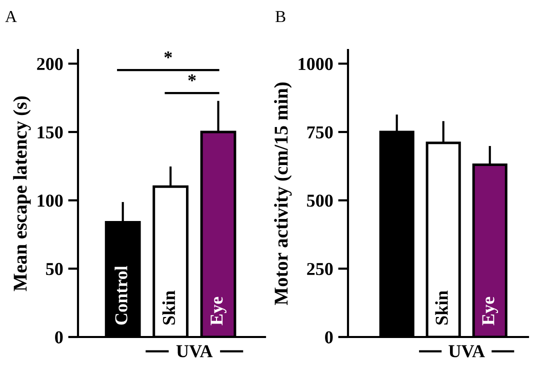 The image size is (539, 368). What do you see at coordinates (50, 64) in the screenshot?
I see `y-tick-label: 200` at bounding box center [50, 64].